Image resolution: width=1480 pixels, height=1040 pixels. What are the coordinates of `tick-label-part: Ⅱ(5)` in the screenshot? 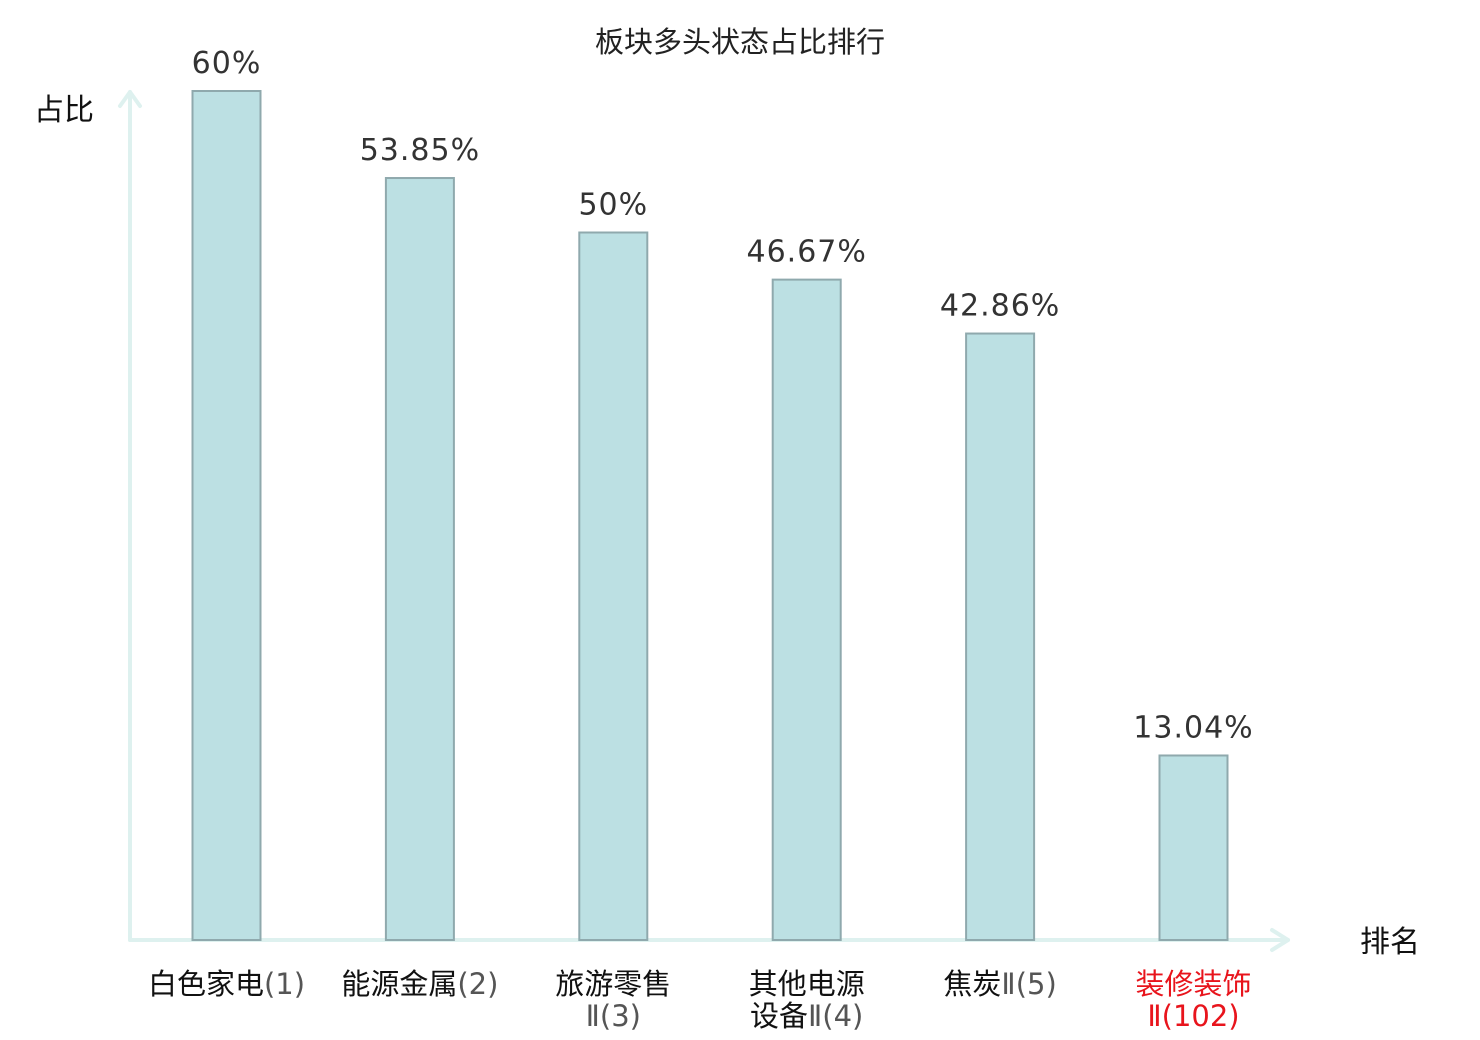 It's located at (1028, 984).